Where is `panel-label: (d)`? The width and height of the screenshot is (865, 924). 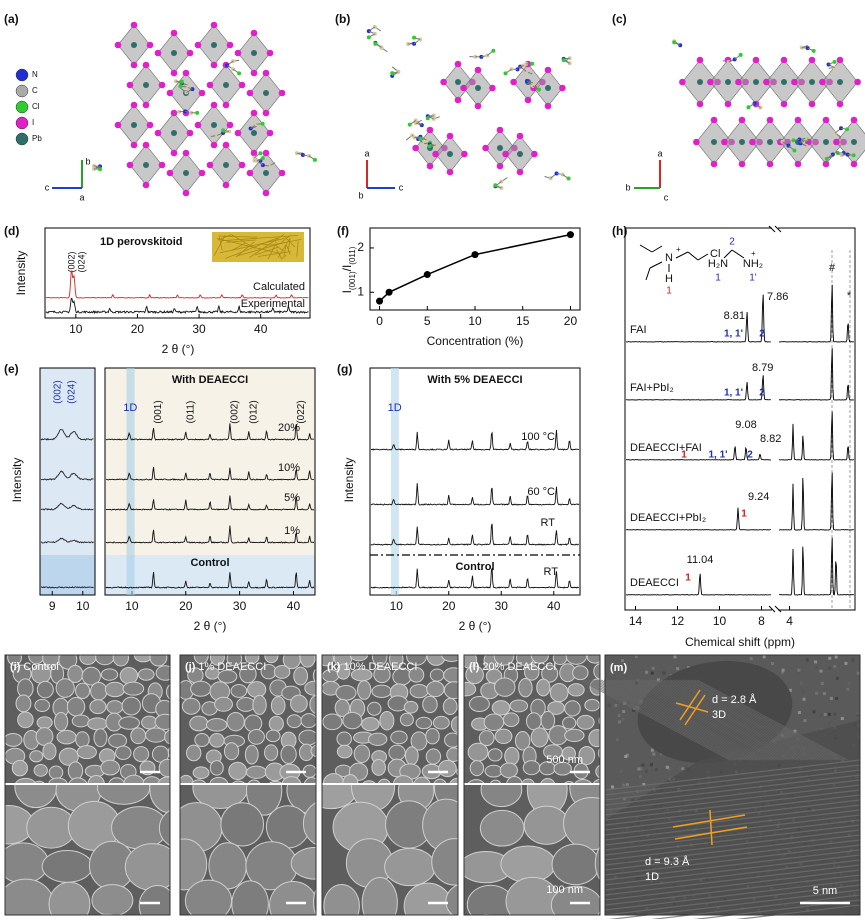
panel-label: (d) is located at coordinates (11, 231).